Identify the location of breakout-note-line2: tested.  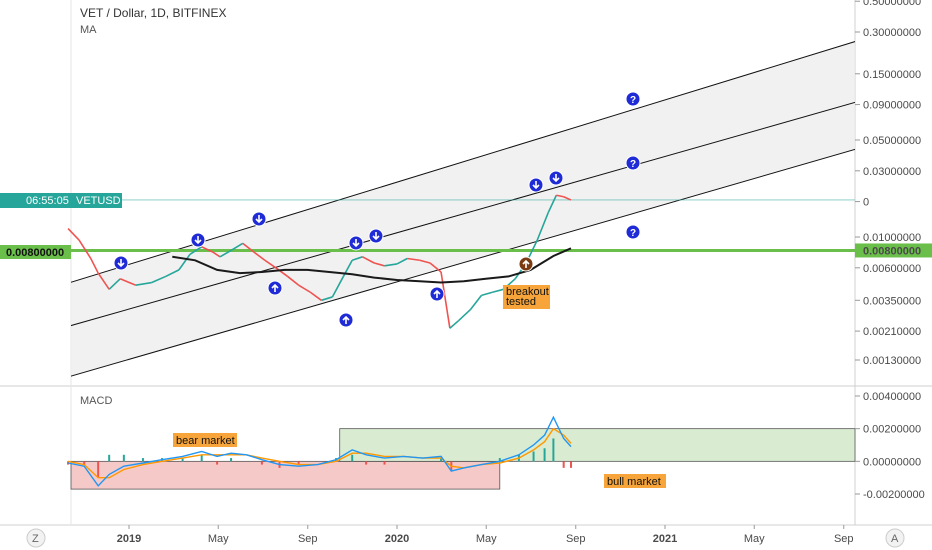
(521, 302).